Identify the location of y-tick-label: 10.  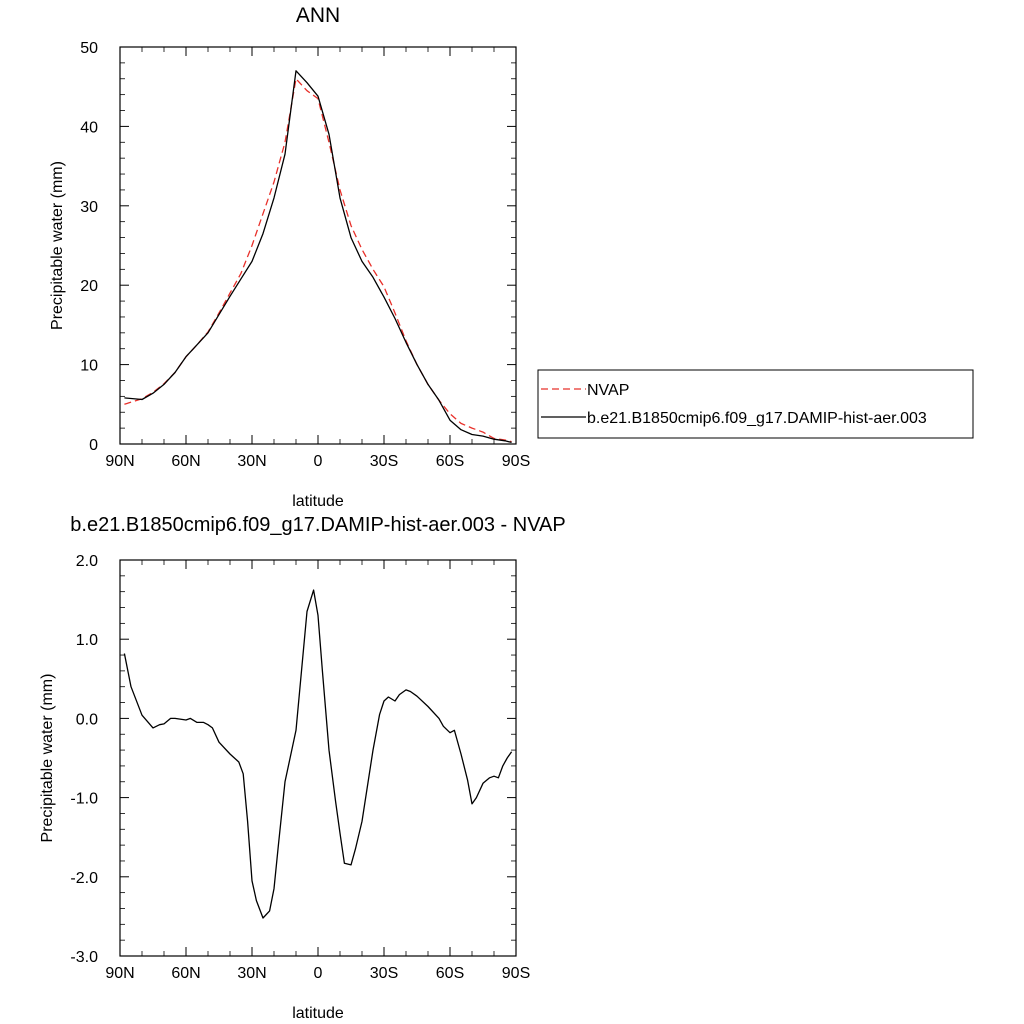
(89, 366).